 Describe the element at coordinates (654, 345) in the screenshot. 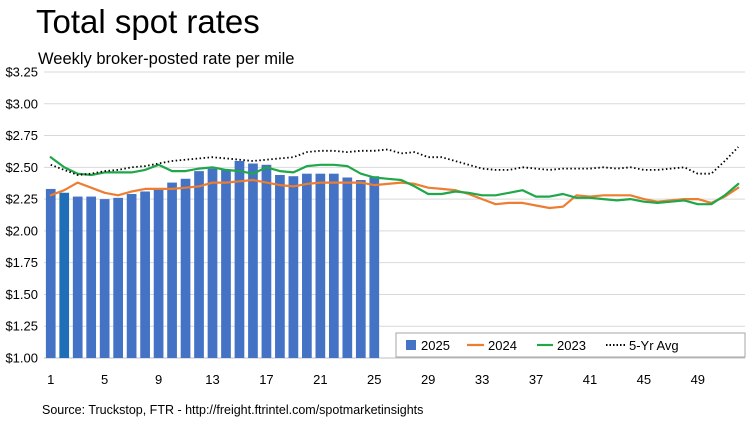

I see `legend-label-5yr-avg: 5-Yr Avg` at that location.